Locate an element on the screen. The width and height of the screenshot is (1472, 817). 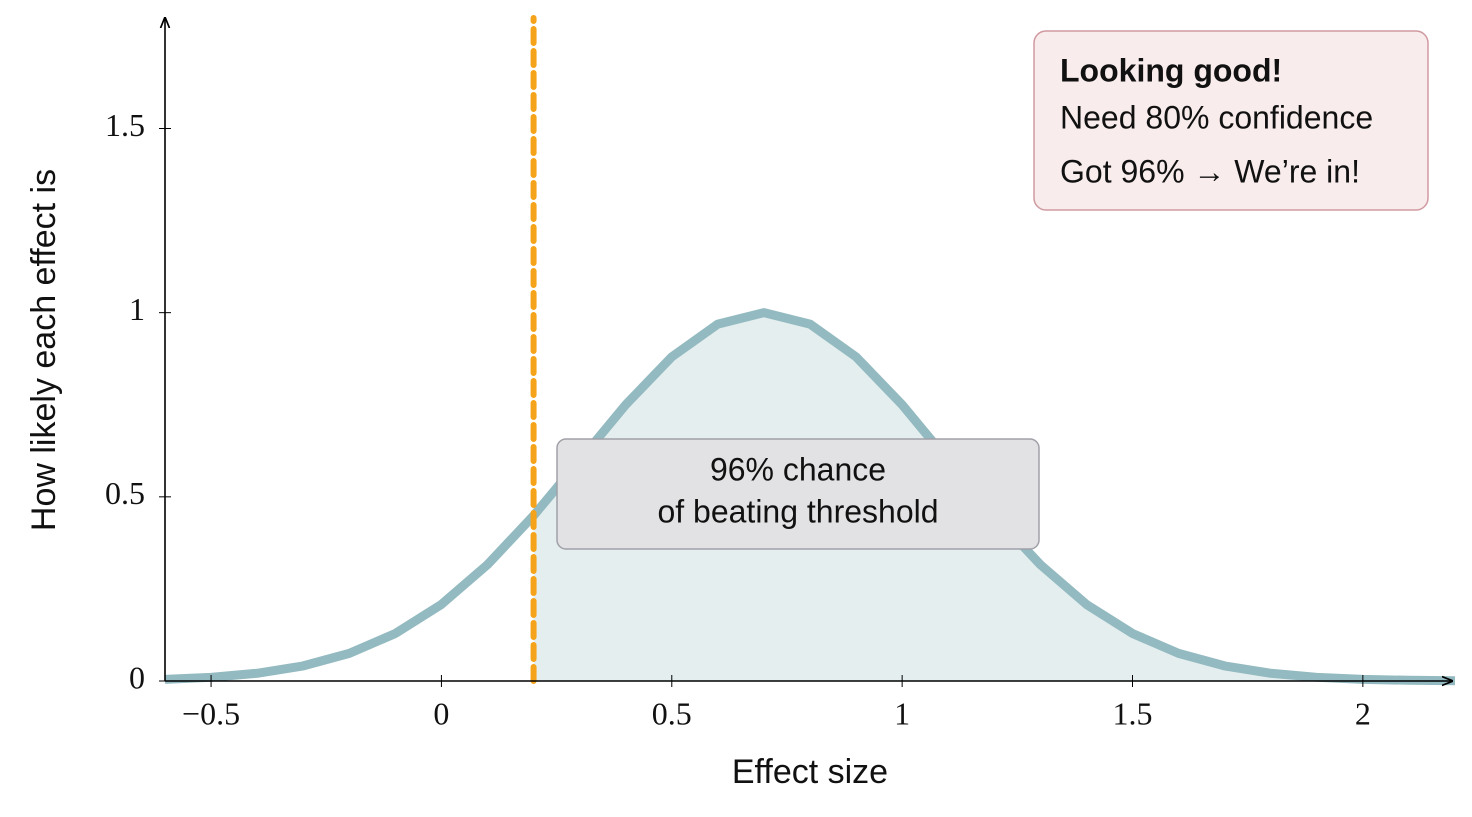
x-tick-label: 1.5 is located at coordinates (1133, 713).